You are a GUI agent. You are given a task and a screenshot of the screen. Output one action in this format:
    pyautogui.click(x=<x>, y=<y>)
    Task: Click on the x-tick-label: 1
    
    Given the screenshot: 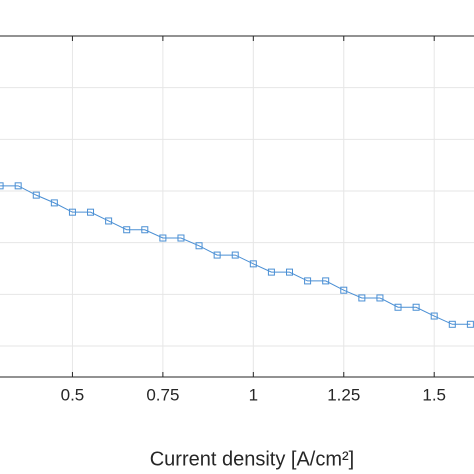 What is the action you would take?
    pyautogui.click(x=253, y=394)
    